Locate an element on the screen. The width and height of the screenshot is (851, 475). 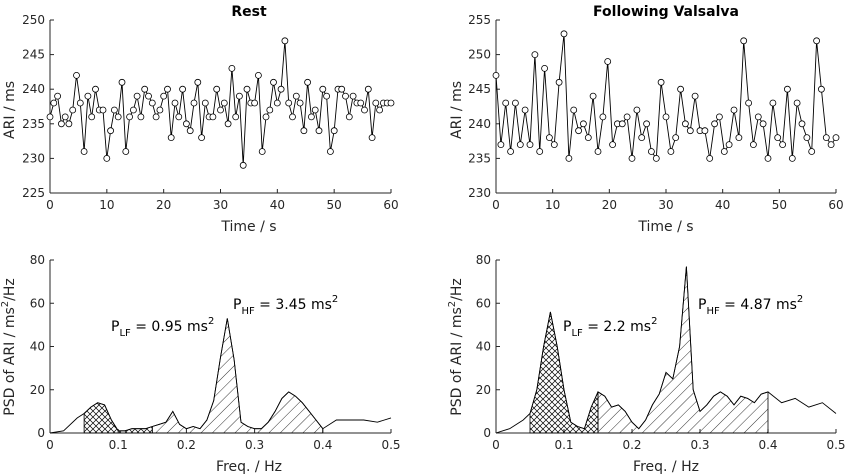
valsalva-time-x-tick-label: 50 is located at coordinates (779, 205).